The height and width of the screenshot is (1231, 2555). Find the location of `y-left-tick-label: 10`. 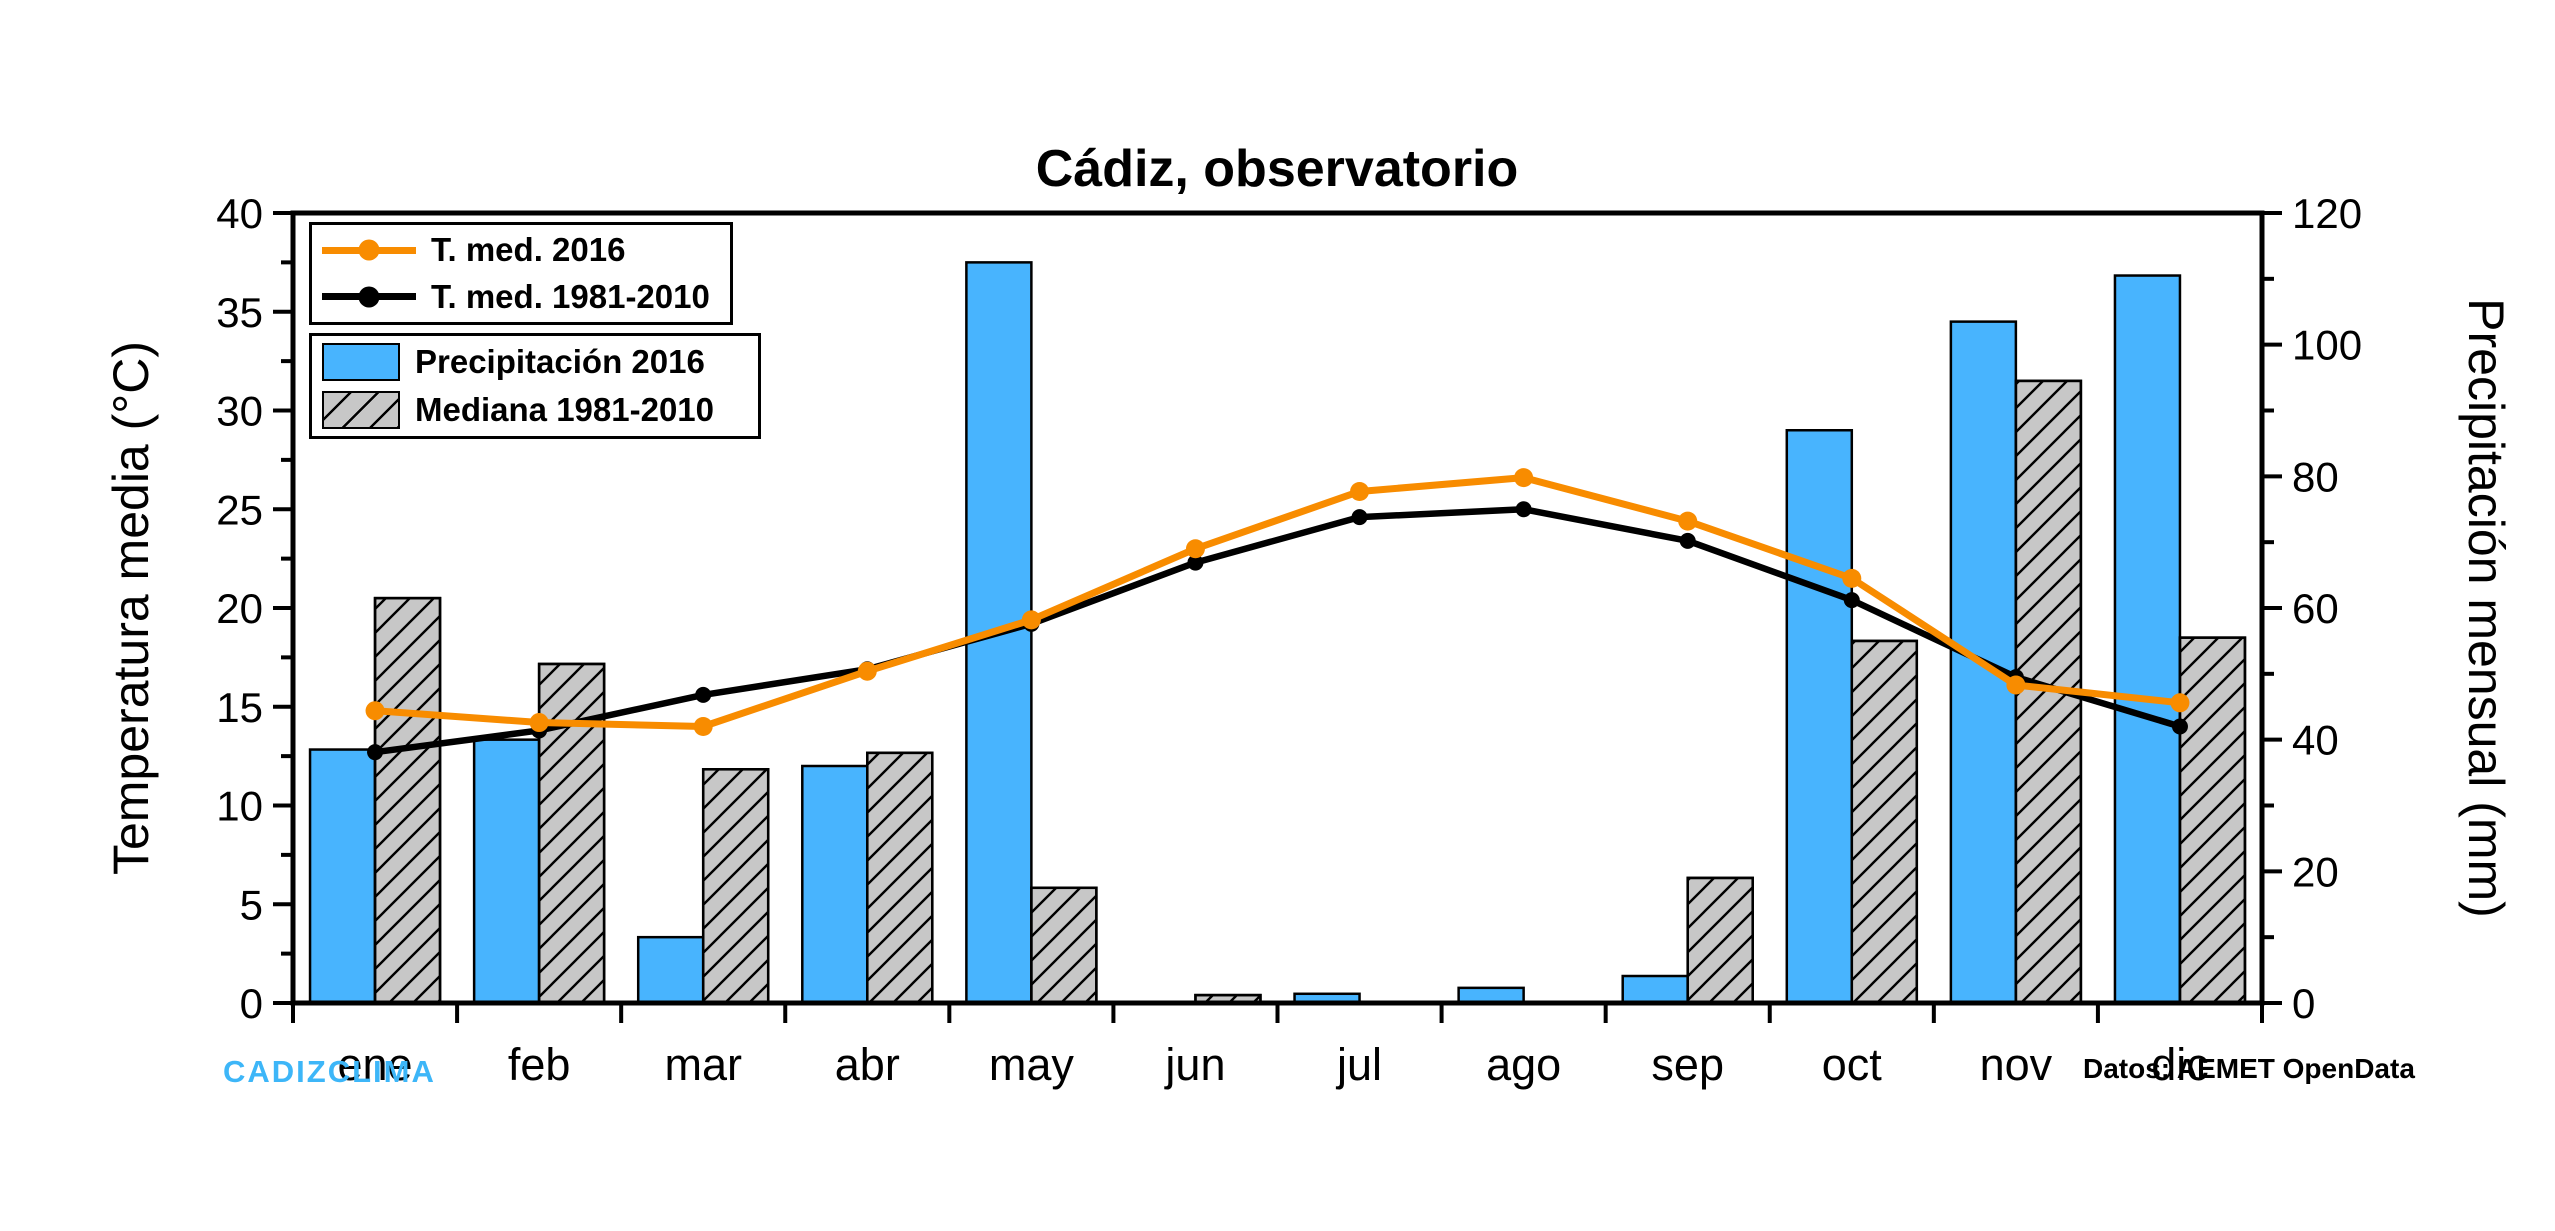

y-left-tick-label: 10 is located at coordinates (239, 806).